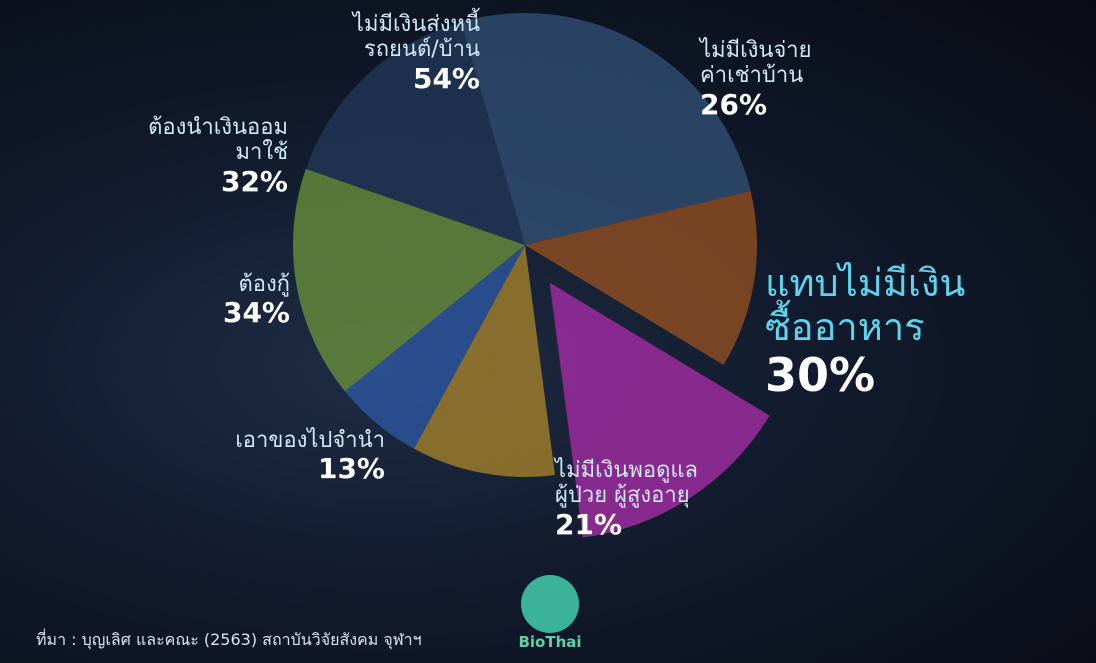  Describe the element at coordinates (865, 305) in the screenshot. I see `category-label: แทบไม่มีเงิน ซื้ออาหาร` at that location.